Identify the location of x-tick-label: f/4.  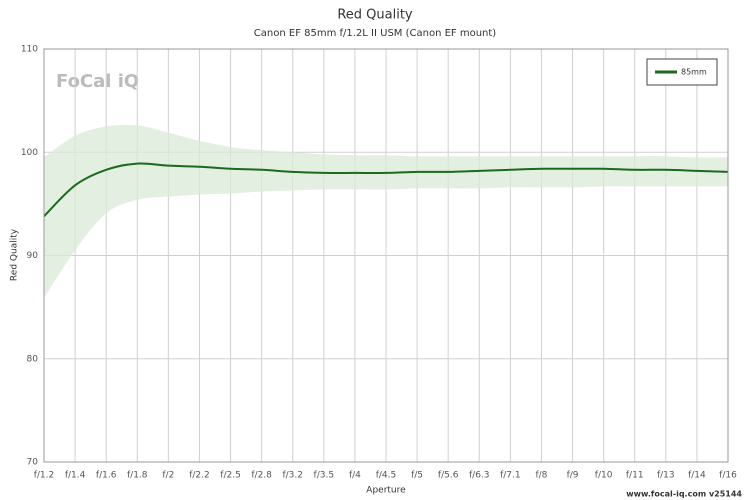
(355, 476).